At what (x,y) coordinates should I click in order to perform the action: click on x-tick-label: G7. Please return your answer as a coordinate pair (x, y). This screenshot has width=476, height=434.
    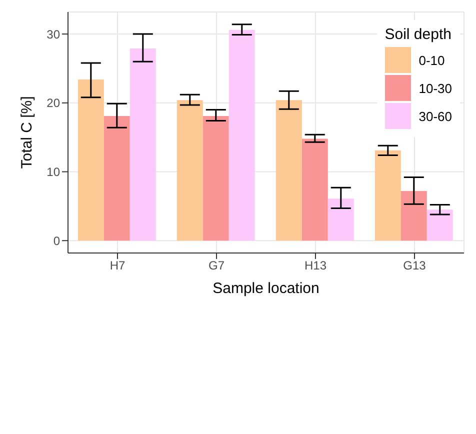
    Looking at the image, I should click on (216, 265).